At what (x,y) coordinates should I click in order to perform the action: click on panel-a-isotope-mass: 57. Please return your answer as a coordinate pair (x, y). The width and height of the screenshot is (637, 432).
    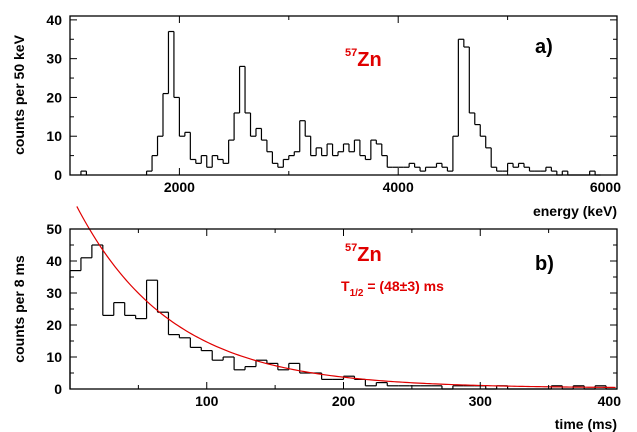
    Looking at the image, I should click on (351, 53).